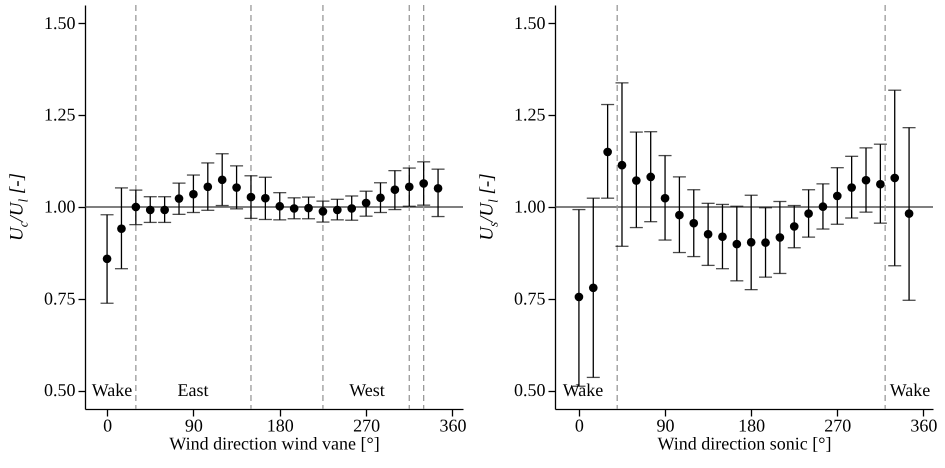  What do you see at coordinates (745, 444) in the screenshot?
I see `x-axis-title: Wind direction sonic [°]` at bounding box center [745, 444].